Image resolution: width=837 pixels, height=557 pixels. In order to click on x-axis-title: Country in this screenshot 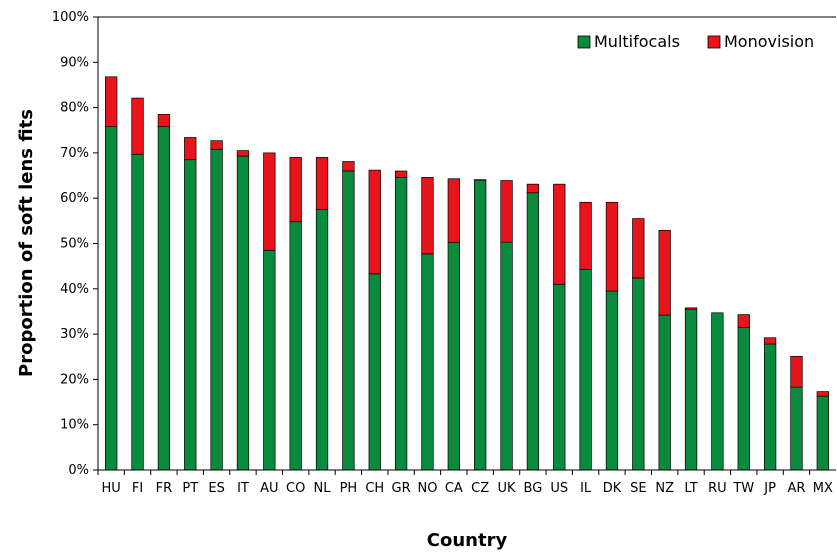, I will do `click(467, 540)`.